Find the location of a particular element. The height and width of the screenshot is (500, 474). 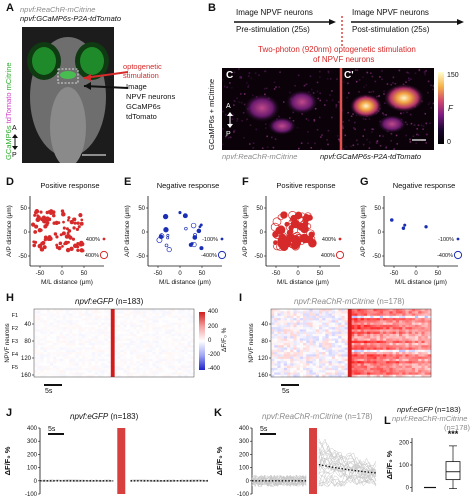

scatter-ytick-label: -50 is located at coordinates (140, 257).